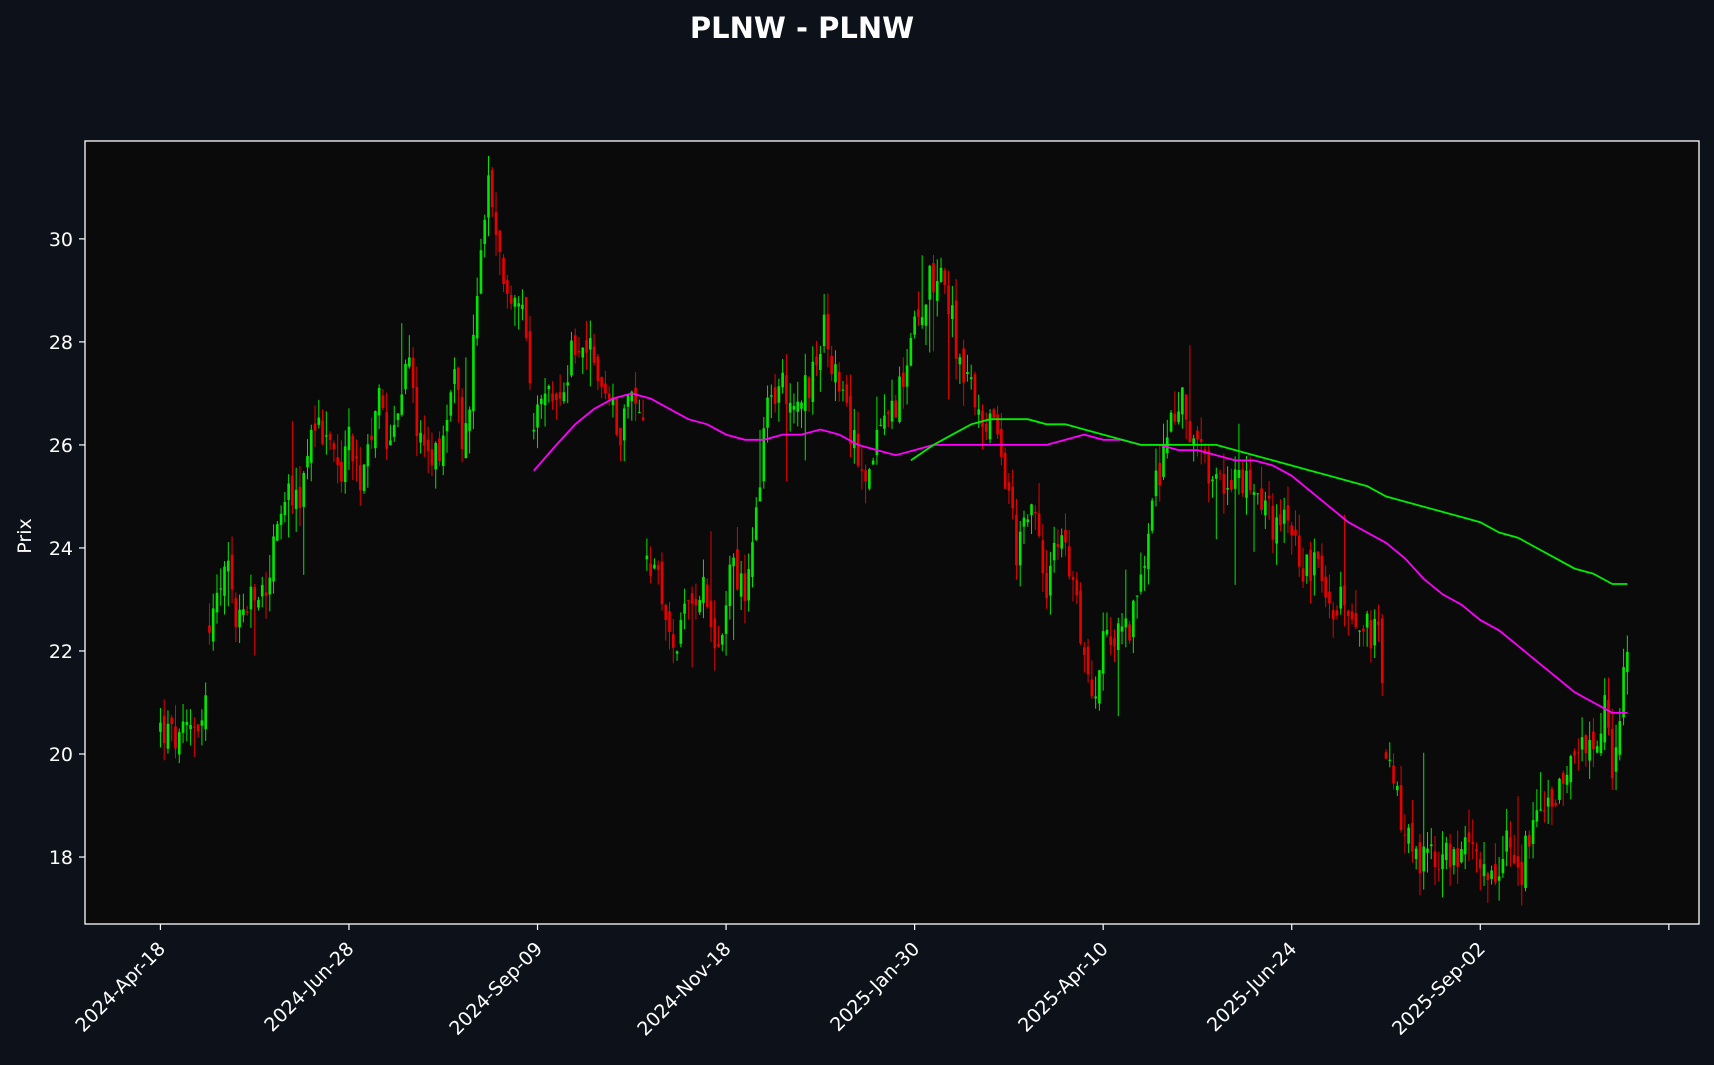 The image size is (1714, 1065). I want to click on y-axis: 18 20 22 24 26 28 30, so click(67, 549).